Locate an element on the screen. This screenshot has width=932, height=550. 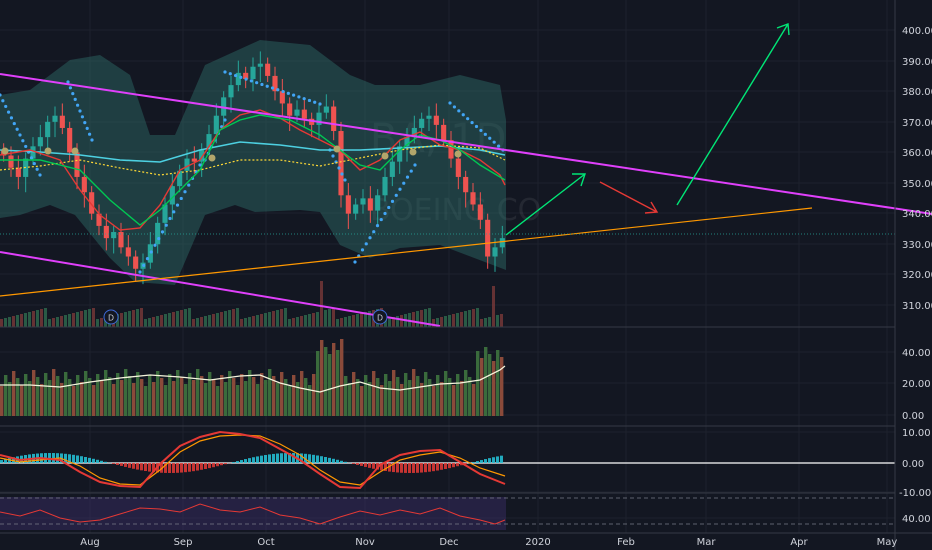
volume-axis: 40.00 20.00 0.00 is located at coordinates (916, 385).